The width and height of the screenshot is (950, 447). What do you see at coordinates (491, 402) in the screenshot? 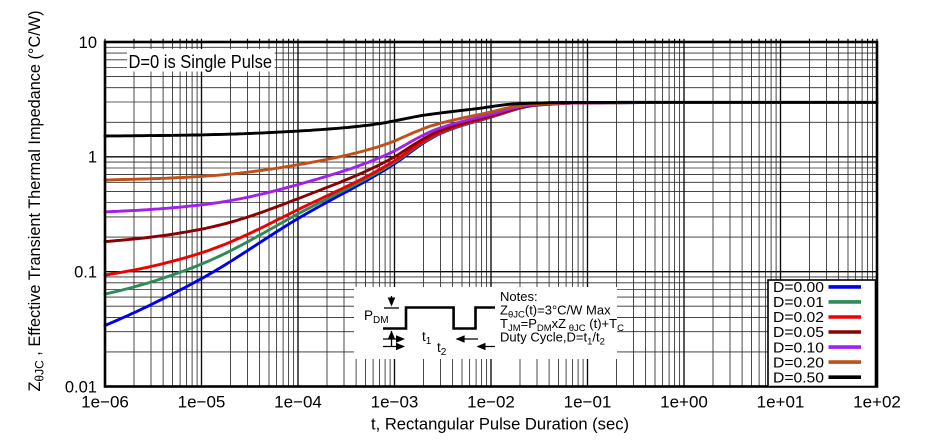
I see `svg-text: 1e−02` at bounding box center [491, 402].